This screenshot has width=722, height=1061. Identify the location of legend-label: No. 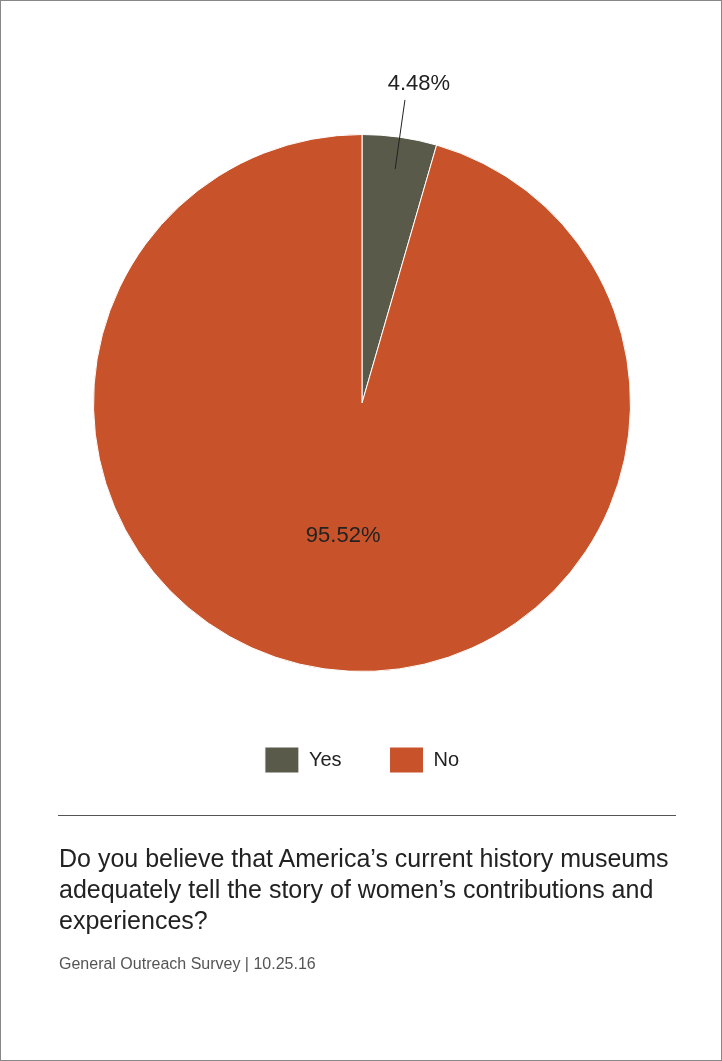
(446, 758).